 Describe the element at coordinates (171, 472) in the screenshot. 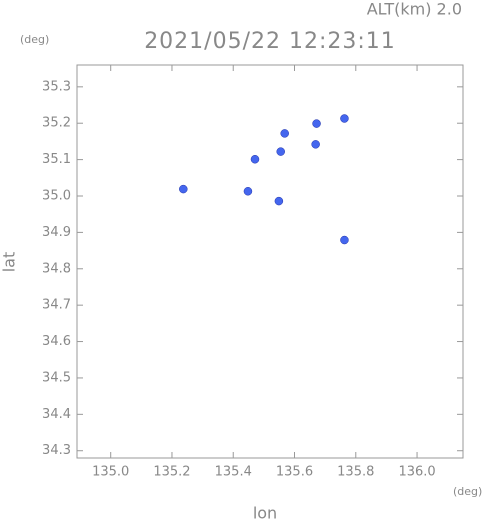

I see `x-tick-label: 135.2` at that location.